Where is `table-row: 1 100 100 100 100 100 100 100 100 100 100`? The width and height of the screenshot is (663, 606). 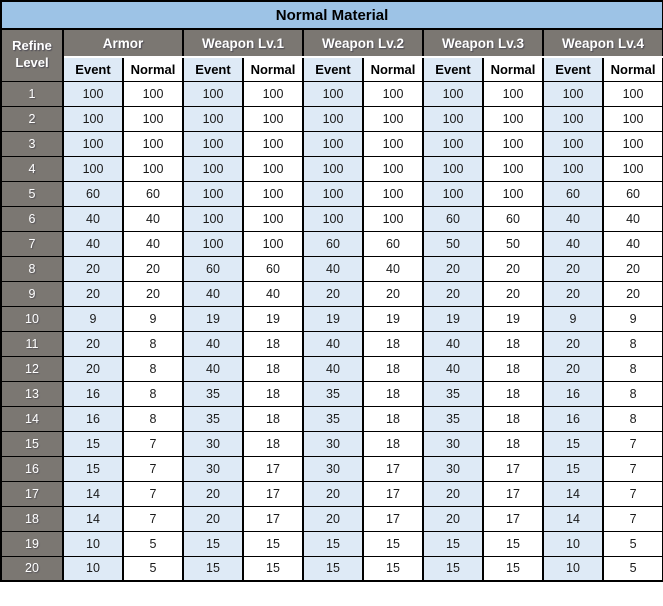
table-row: 1 100 100 100 100 100 100 100 100 100 100 is located at coordinates (331, 93).